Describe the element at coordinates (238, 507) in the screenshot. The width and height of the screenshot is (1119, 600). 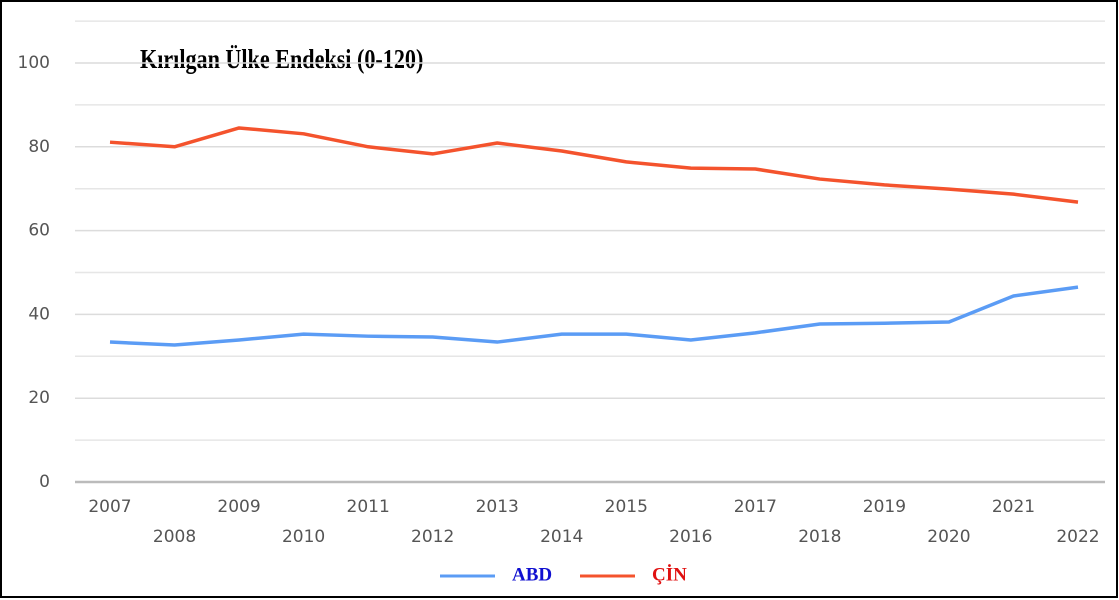
I see `x-tick-label: 2009` at that location.